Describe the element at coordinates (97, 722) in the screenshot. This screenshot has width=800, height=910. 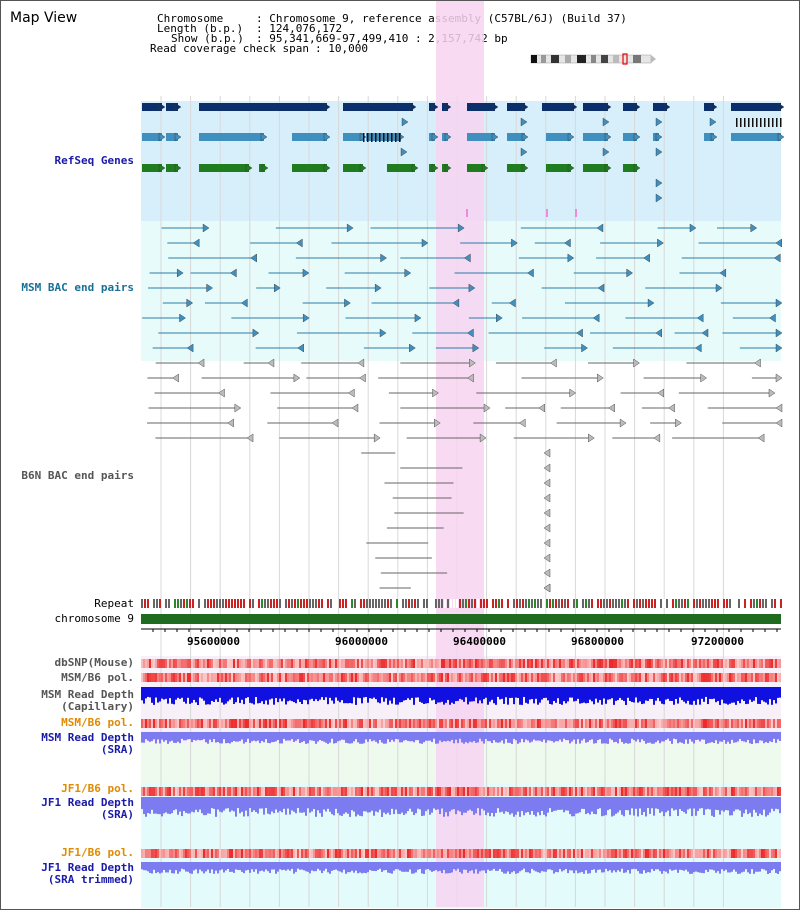
I see `msm-b6-pol-sra-label: MSM/B6 pol.` at that location.